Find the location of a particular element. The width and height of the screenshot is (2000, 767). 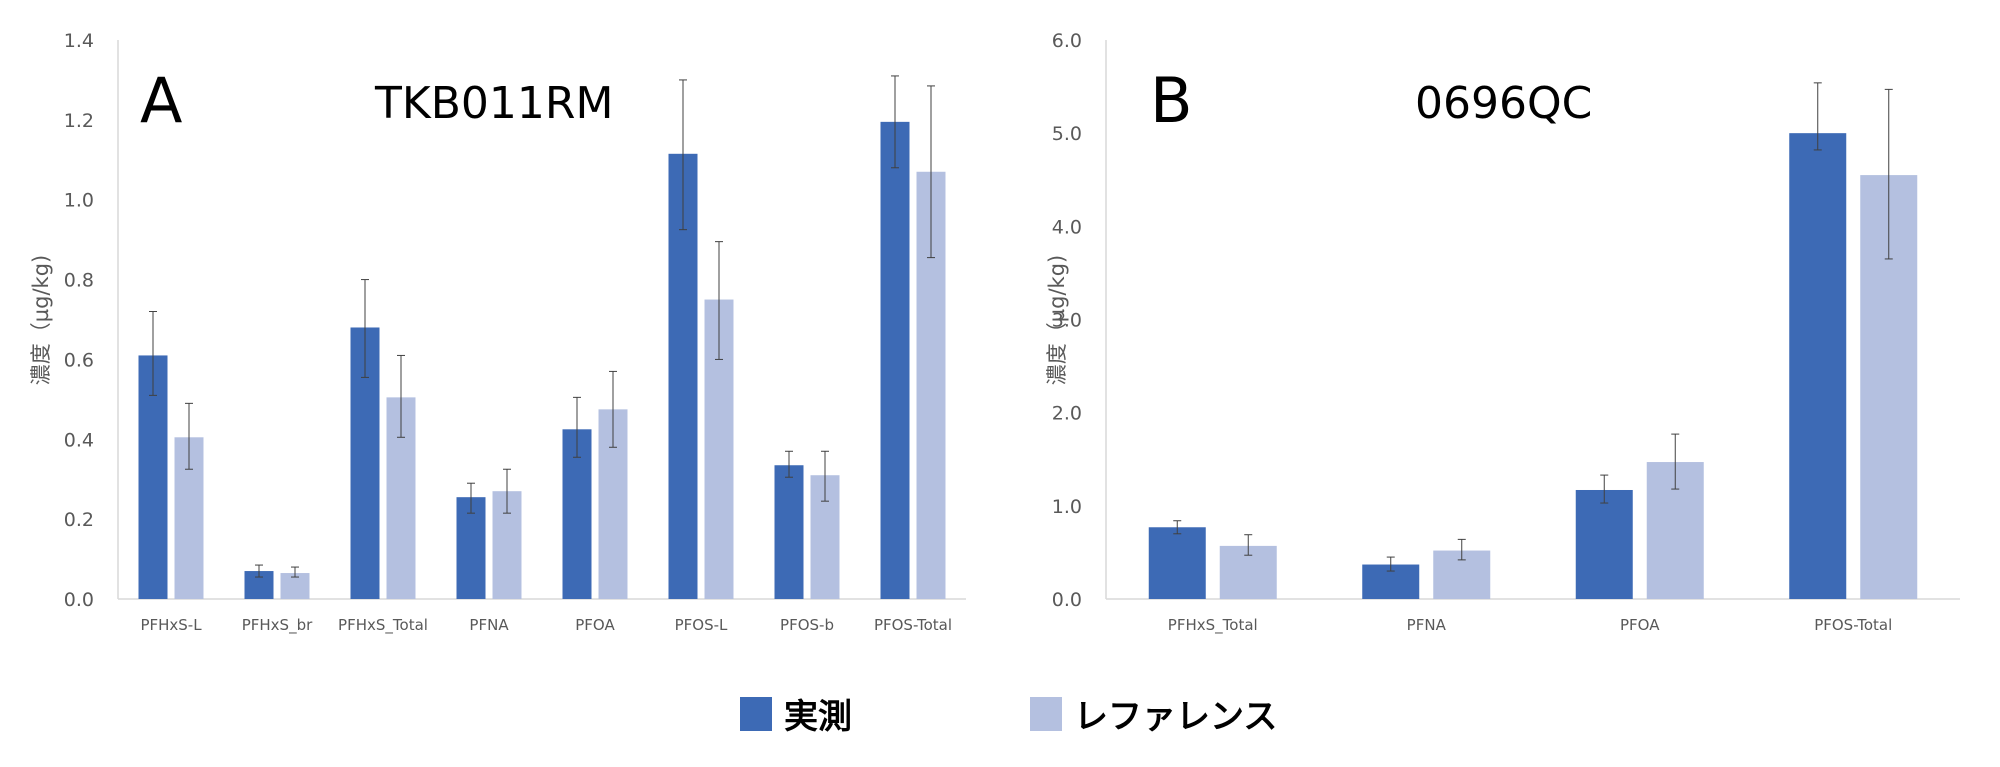

y-tick-label: 1.2 is located at coordinates (79, 121).